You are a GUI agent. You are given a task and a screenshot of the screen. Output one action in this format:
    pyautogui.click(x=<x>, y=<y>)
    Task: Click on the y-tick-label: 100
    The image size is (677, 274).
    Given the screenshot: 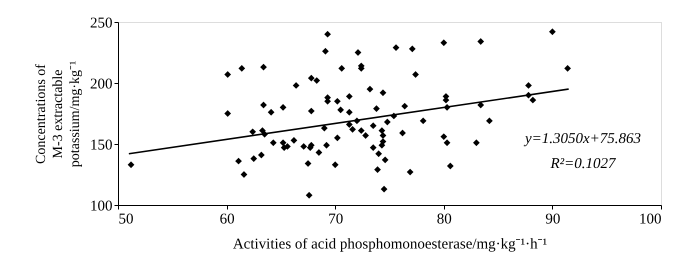 What is the action you would take?
    pyautogui.click(x=101, y=206)
    